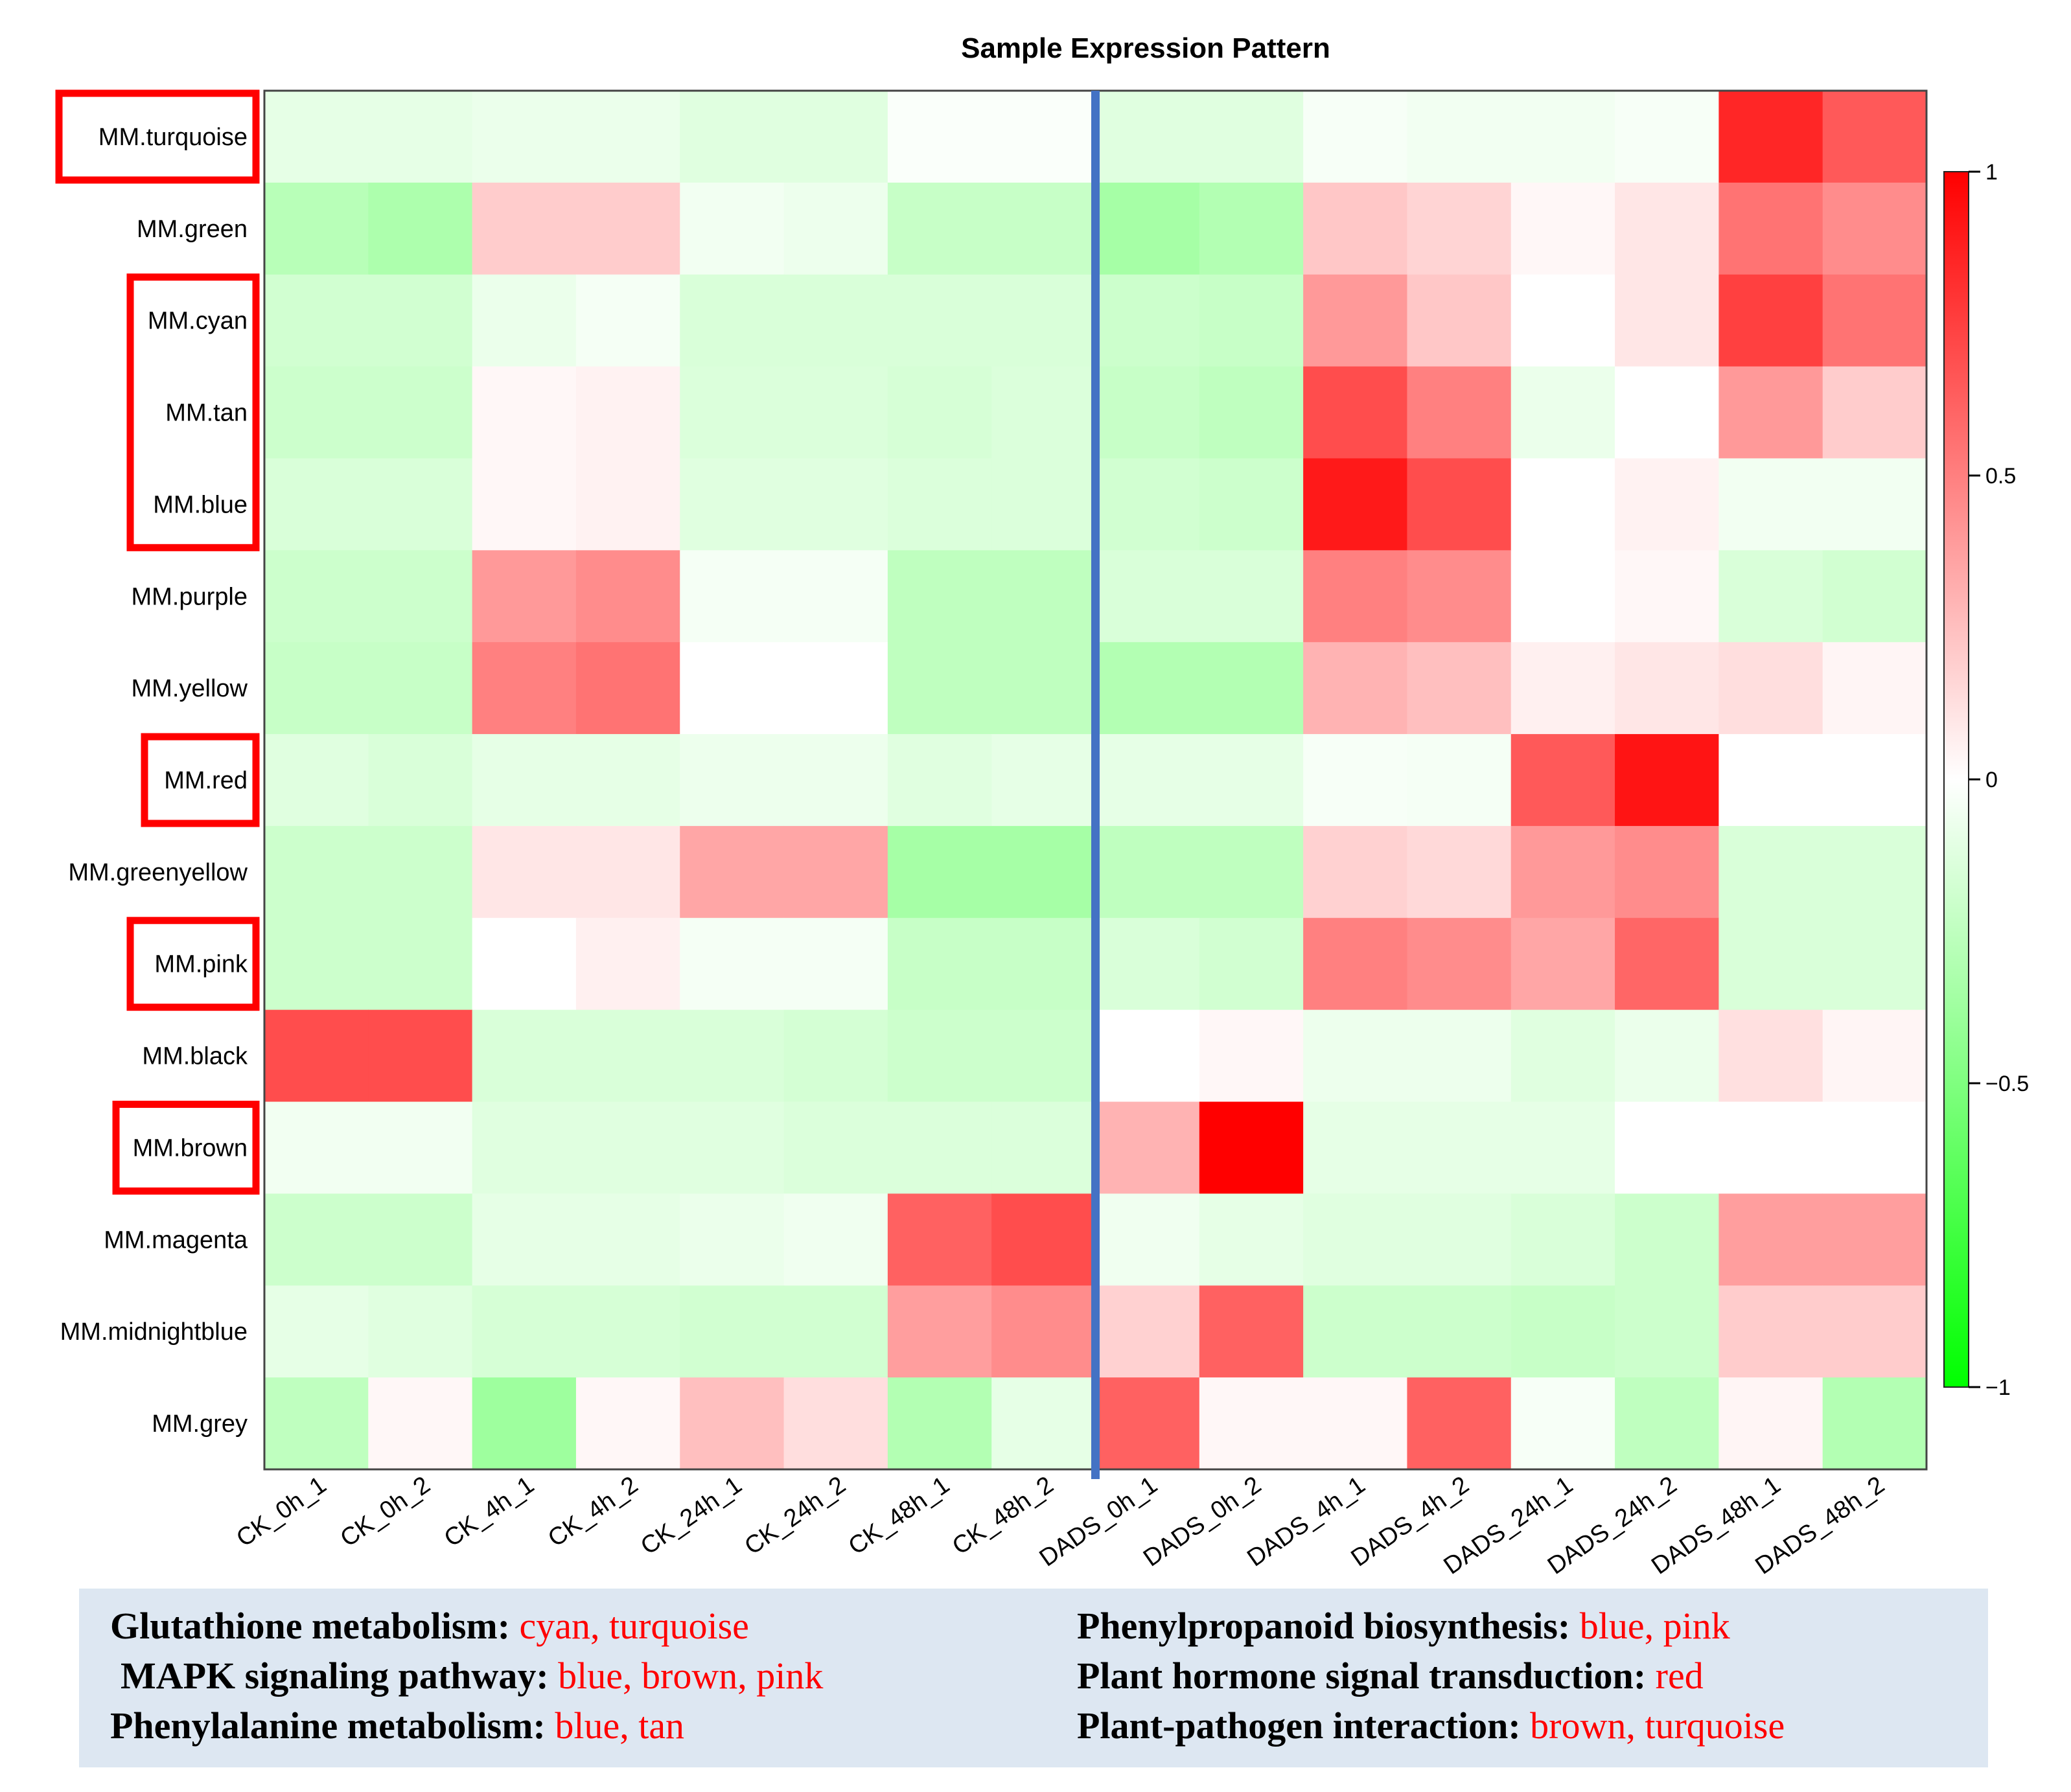  I want to click on row-label: MM.red, so click(206, 780).